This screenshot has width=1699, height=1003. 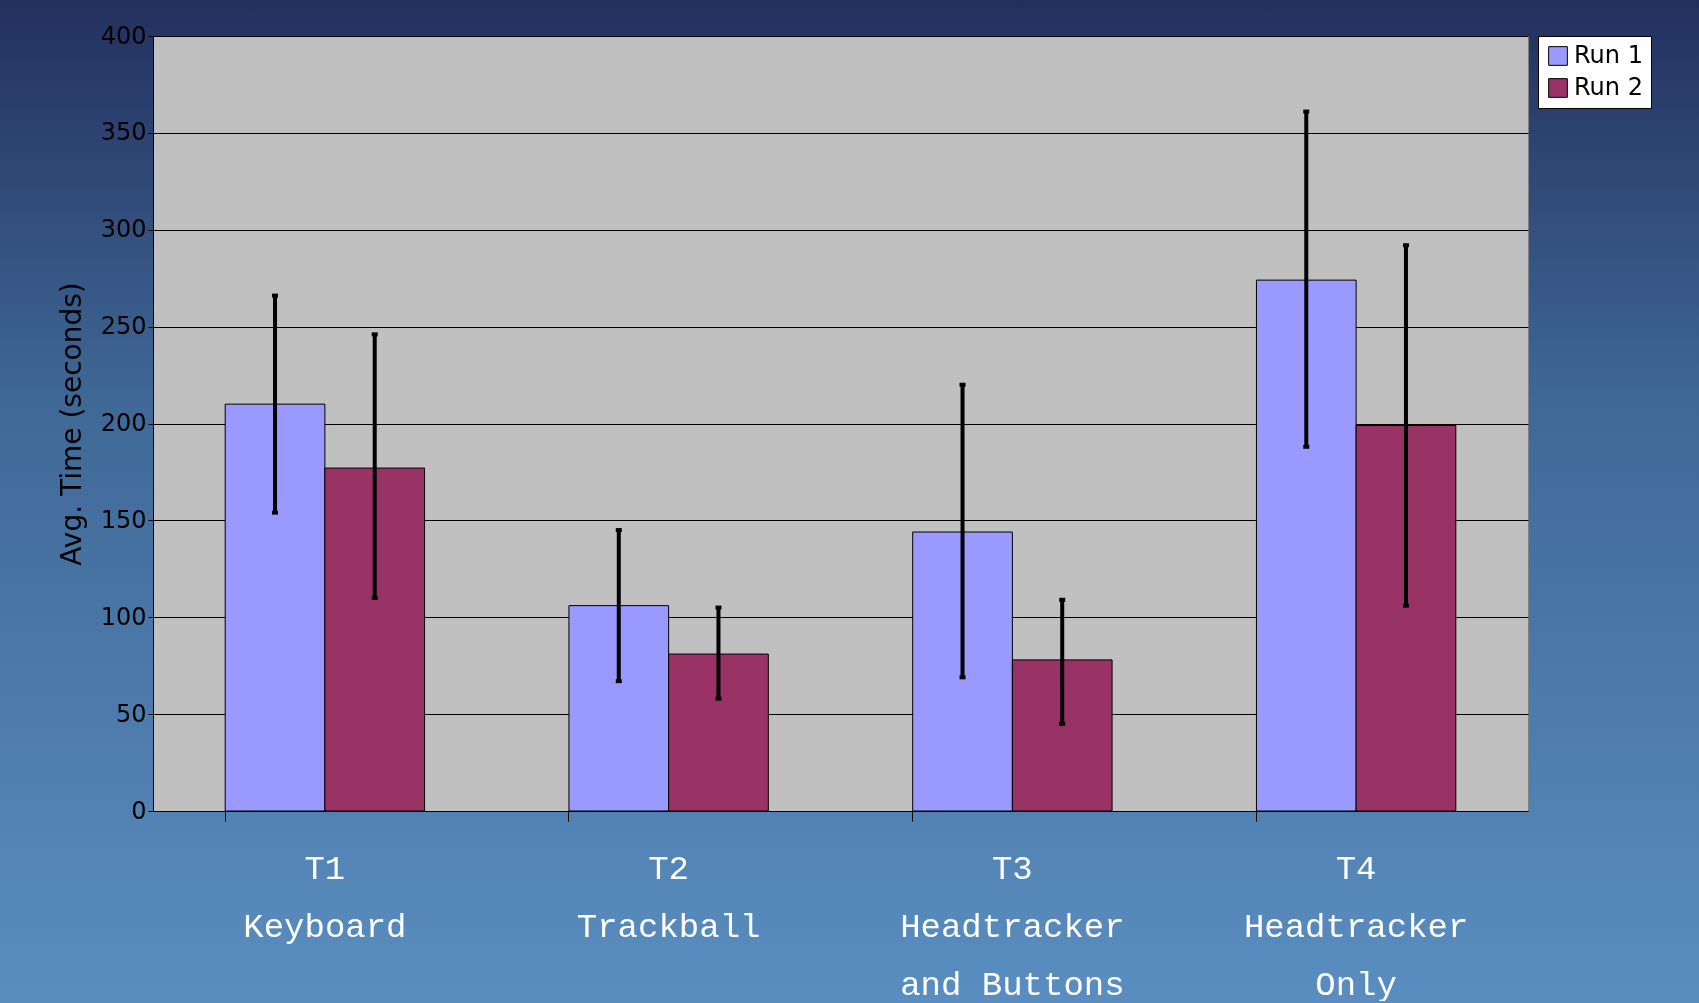 What do you see at coordinates (71, 424) in the screenshot?
I see `y-axis-title: Avg. Time (seconds)` at bounding box center [71, 424].